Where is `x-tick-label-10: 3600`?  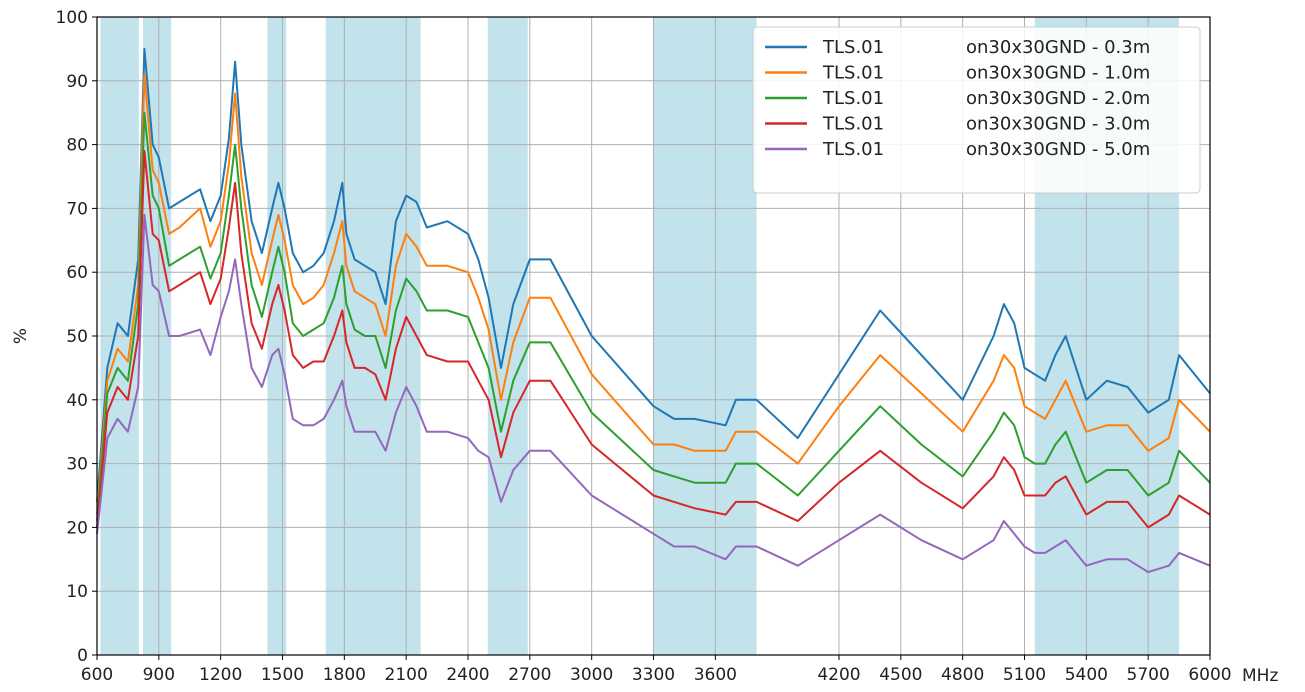 x-tick-label-10: 3600 is located at coordinates (715, 675).